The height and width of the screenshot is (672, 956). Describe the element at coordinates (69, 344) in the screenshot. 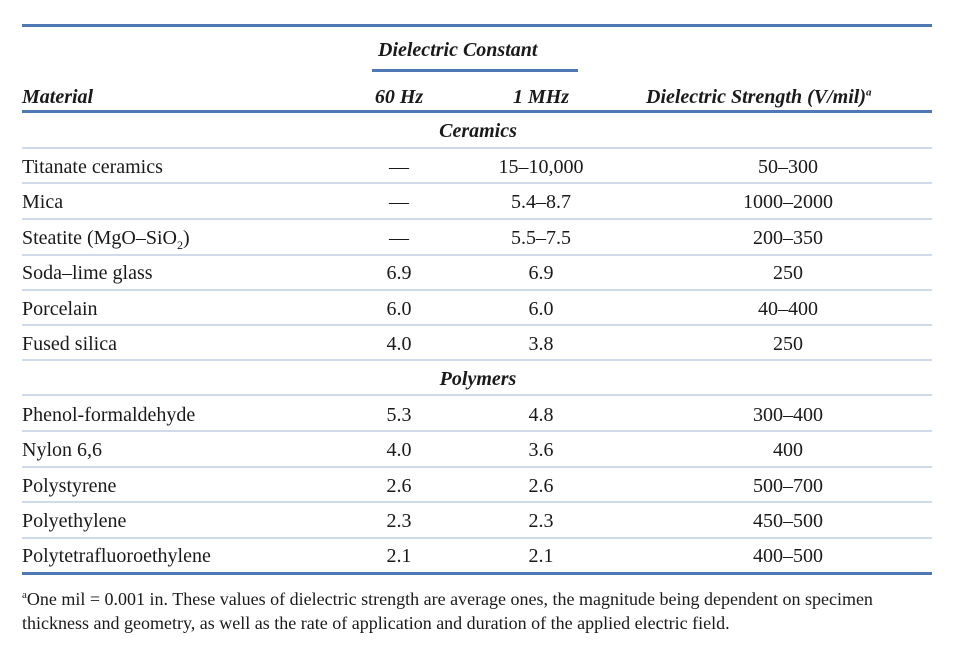

I see `cell-material: Fused silica` at that location.